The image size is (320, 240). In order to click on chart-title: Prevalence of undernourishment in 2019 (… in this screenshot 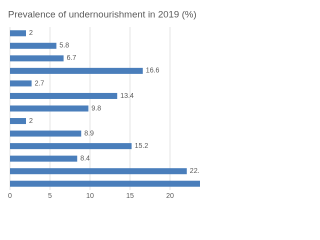, I will do `click(102, 15)`.